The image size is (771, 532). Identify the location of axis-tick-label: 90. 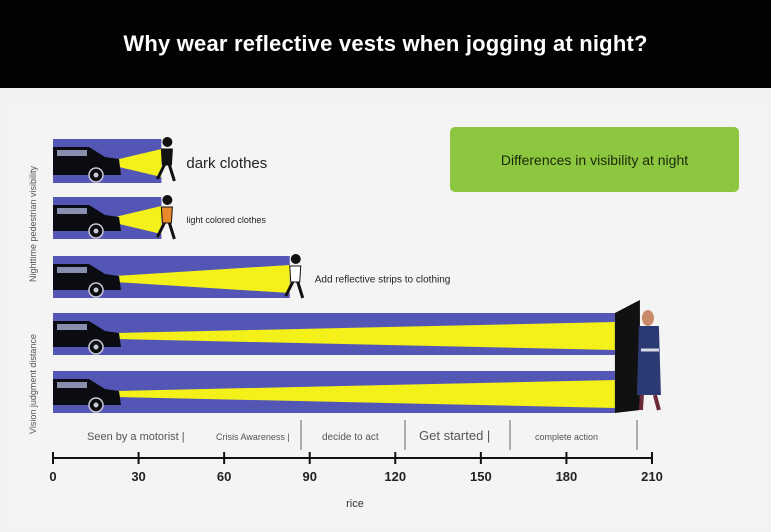
(309, 476).